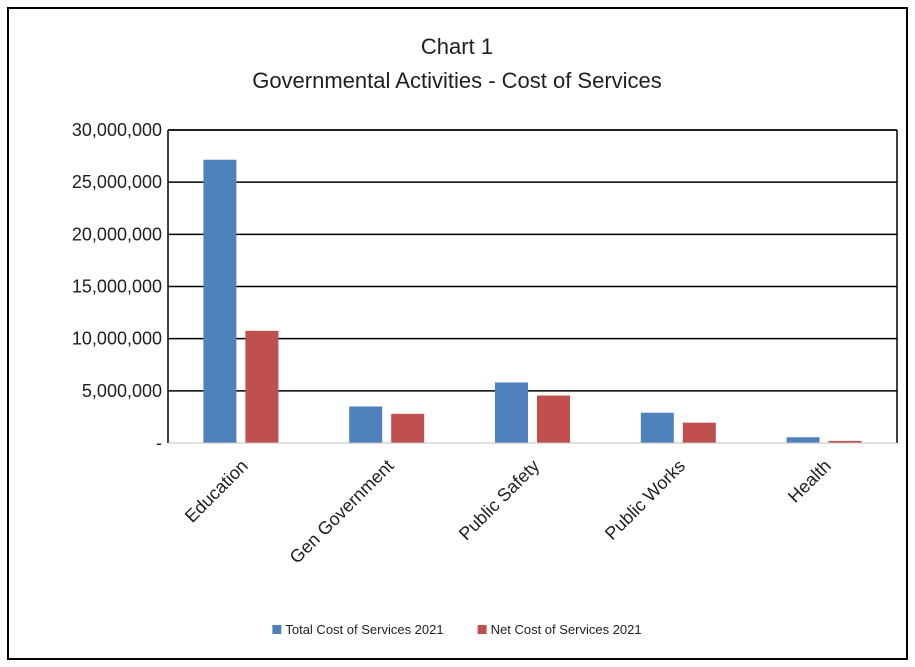 The width and height of the screenshot is (915, 667). I want to click on y-tick-label: 20,000,000, so click(117, 234).